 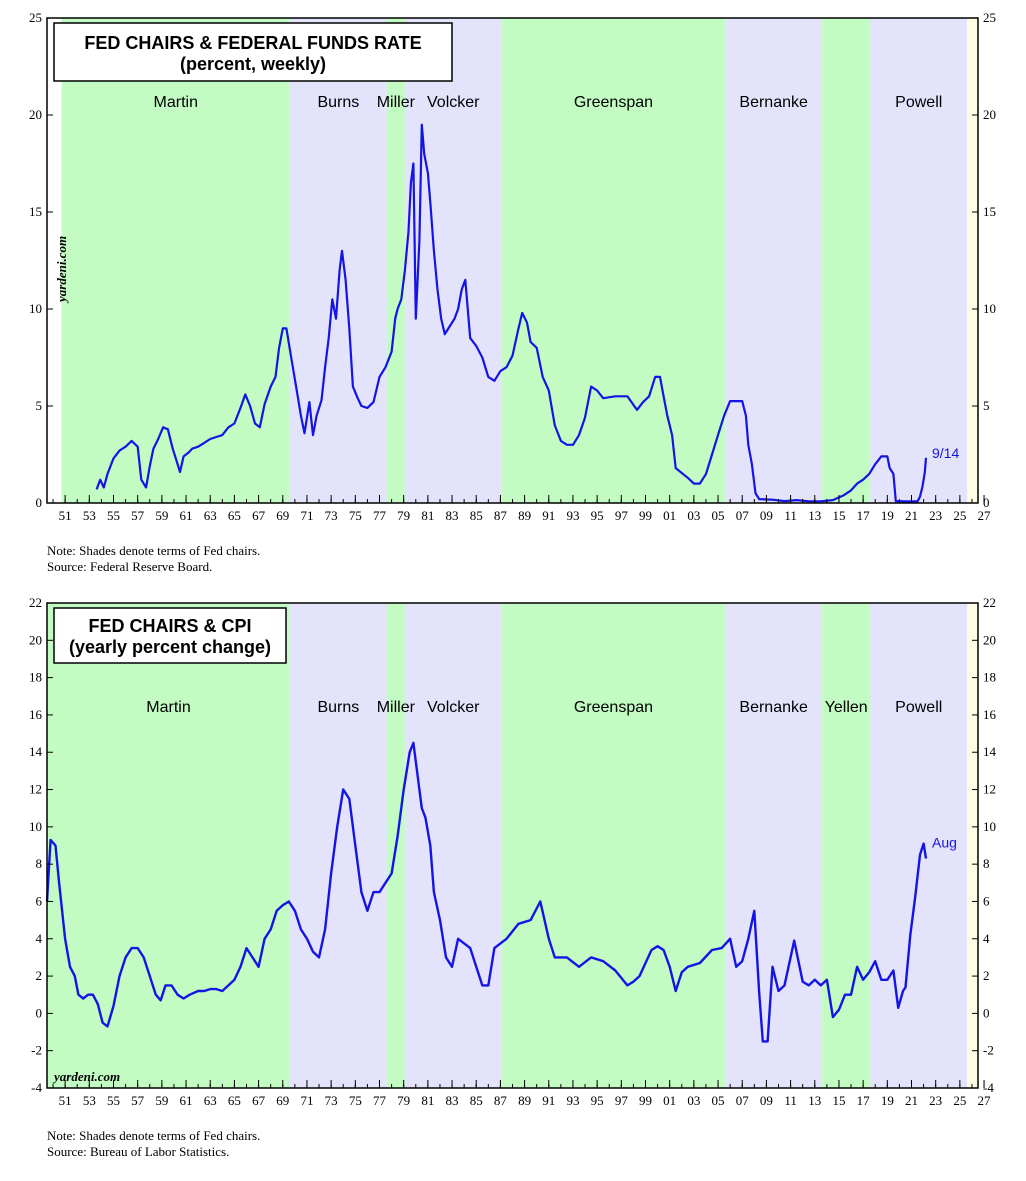 I want to click on y-tick-label-right: 8, so click(x=986, y=863).